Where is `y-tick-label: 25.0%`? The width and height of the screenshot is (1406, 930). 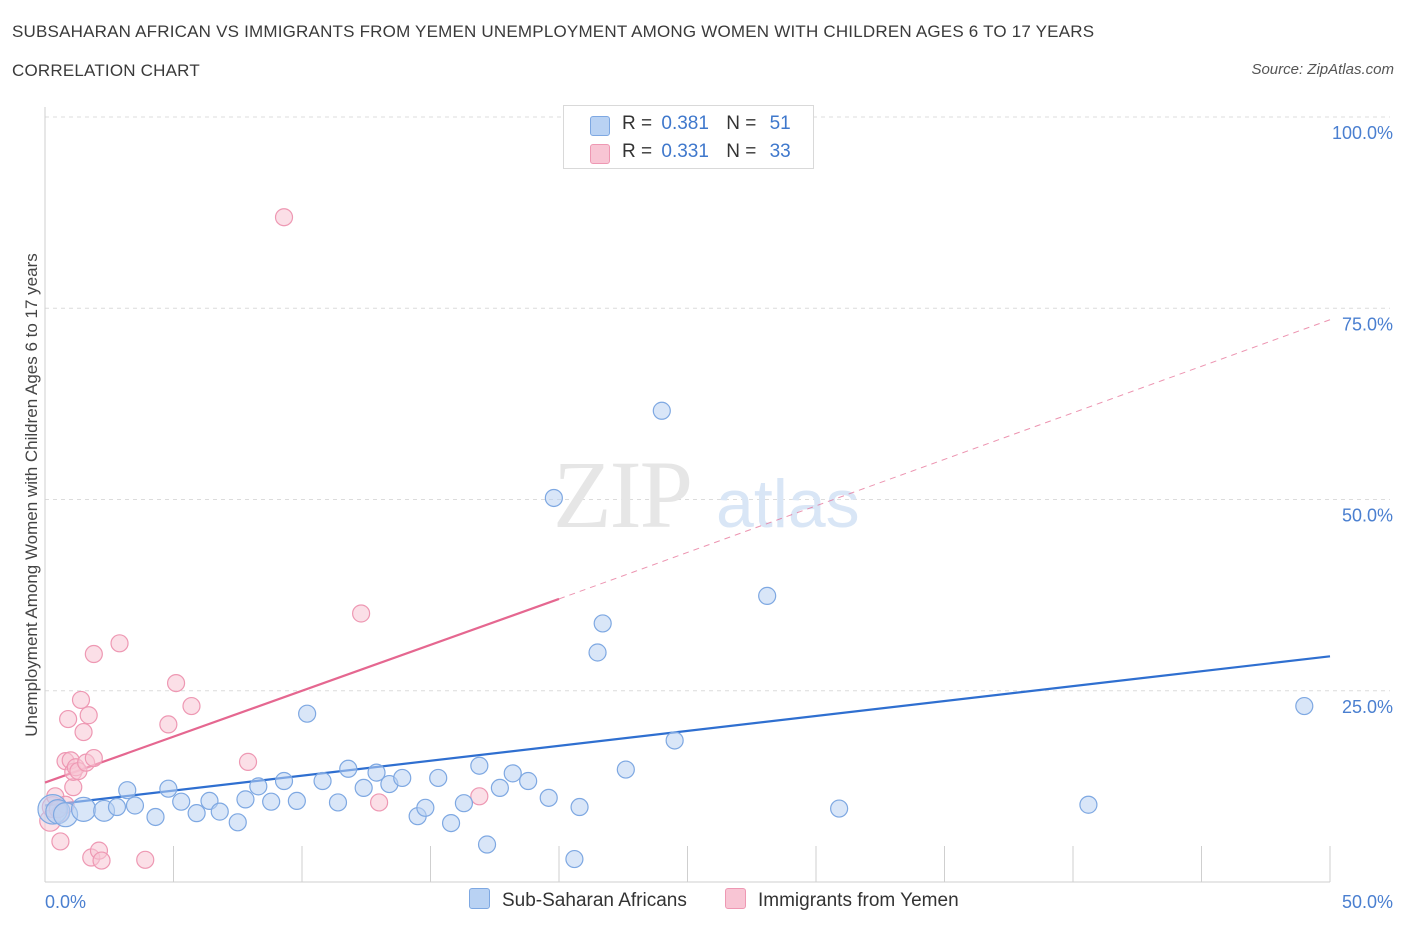
y-tick-label: 25.0% is located at coordinates (1367, 707).